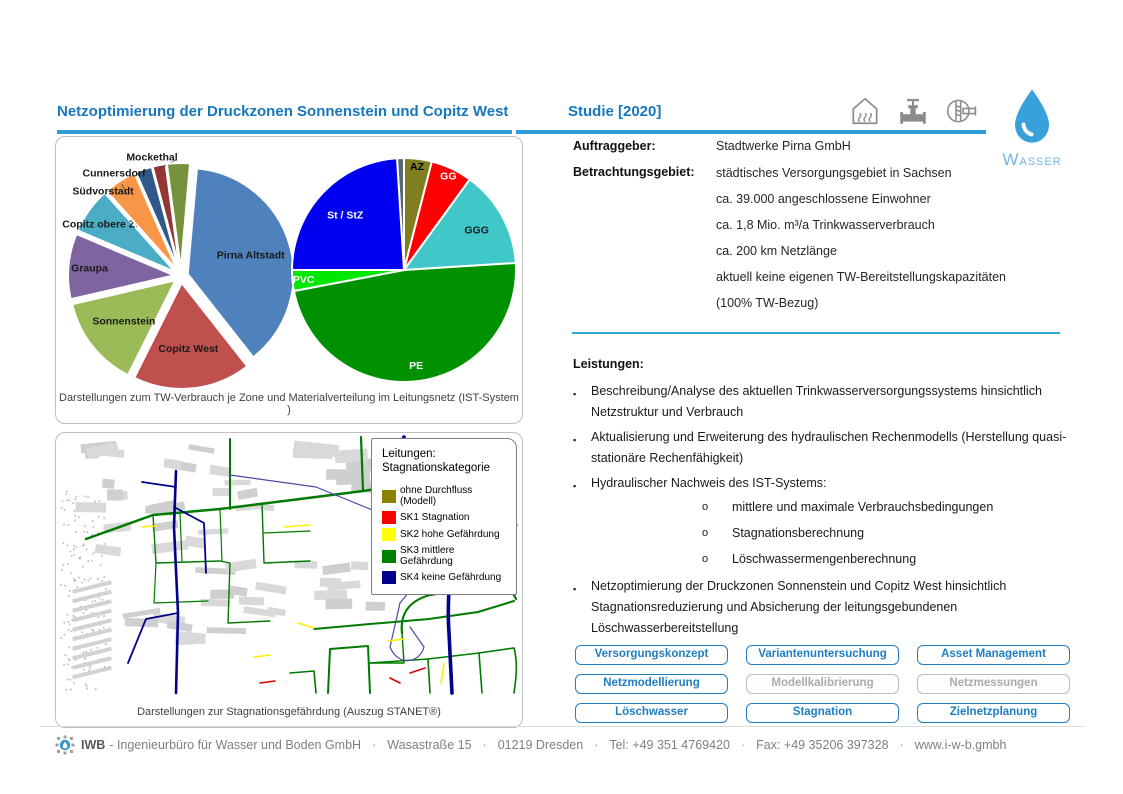 This screenshot has height=794, width=1123. I want to click on pie-label-pe: PE, so click(416, 366).